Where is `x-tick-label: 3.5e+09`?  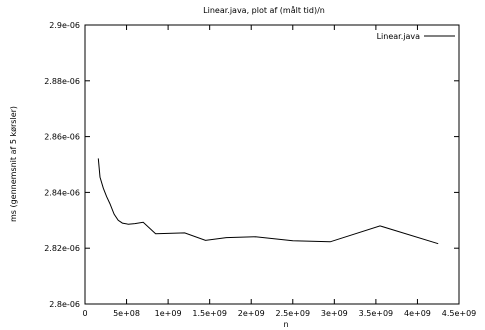
x-tick-label: 3.5e+09 is located at coordinates (376, 313).